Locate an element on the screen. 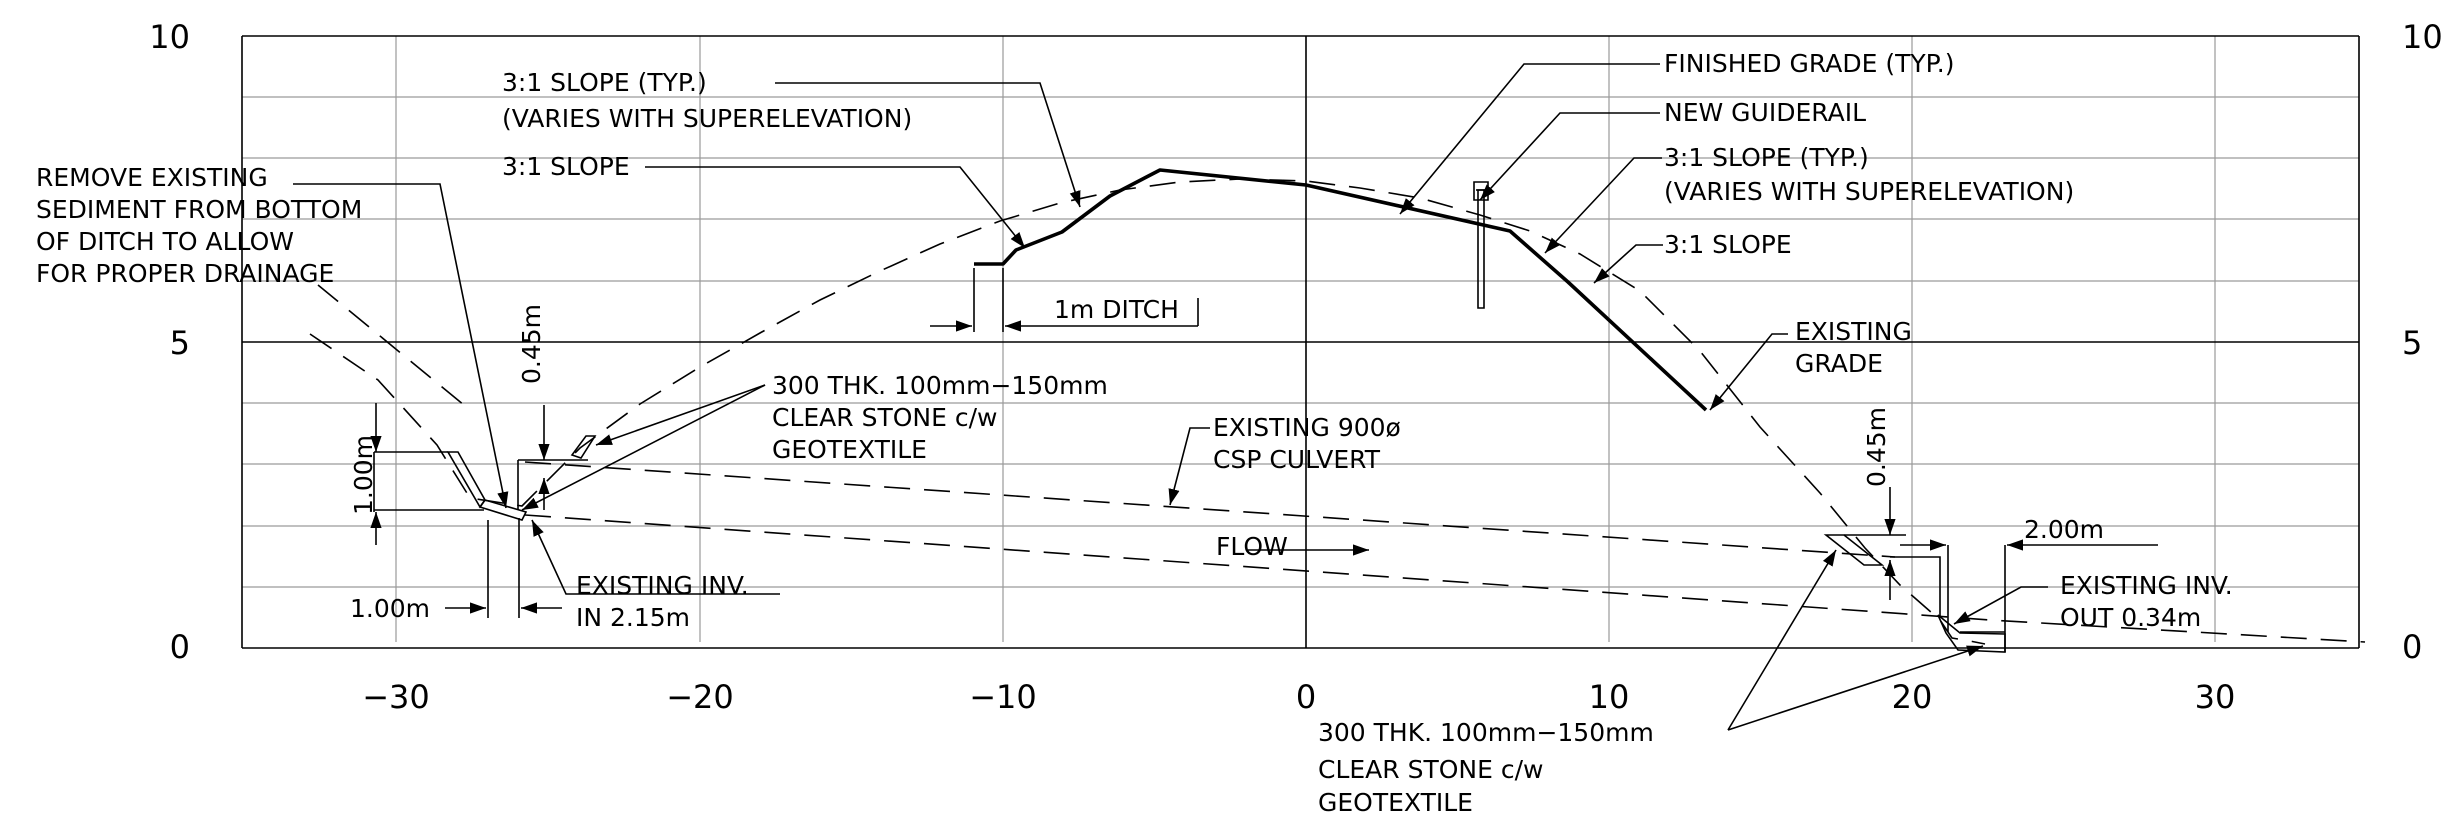  label-flow: FLOW is located at coordinates (1252, 546).